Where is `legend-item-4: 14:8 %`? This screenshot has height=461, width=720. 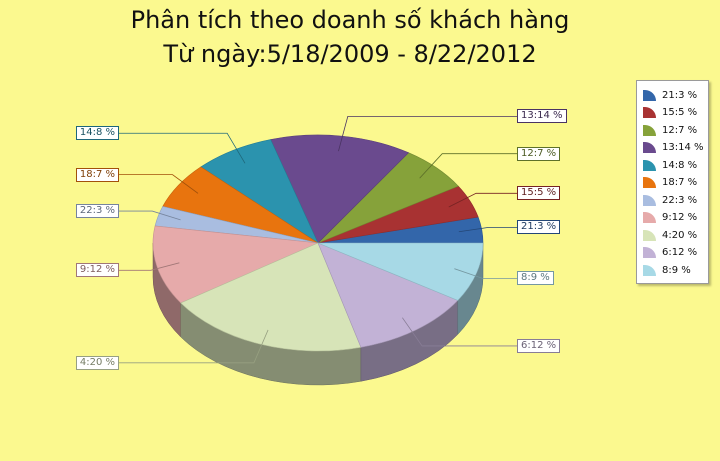 legend-item-4: 14:8 % is located at coordinates (670, 165).